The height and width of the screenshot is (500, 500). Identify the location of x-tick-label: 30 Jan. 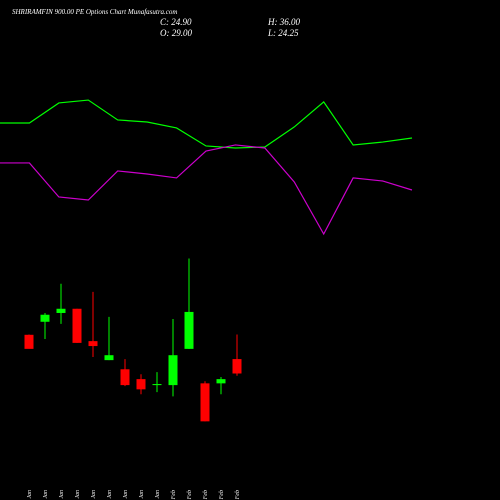
(158, 495).